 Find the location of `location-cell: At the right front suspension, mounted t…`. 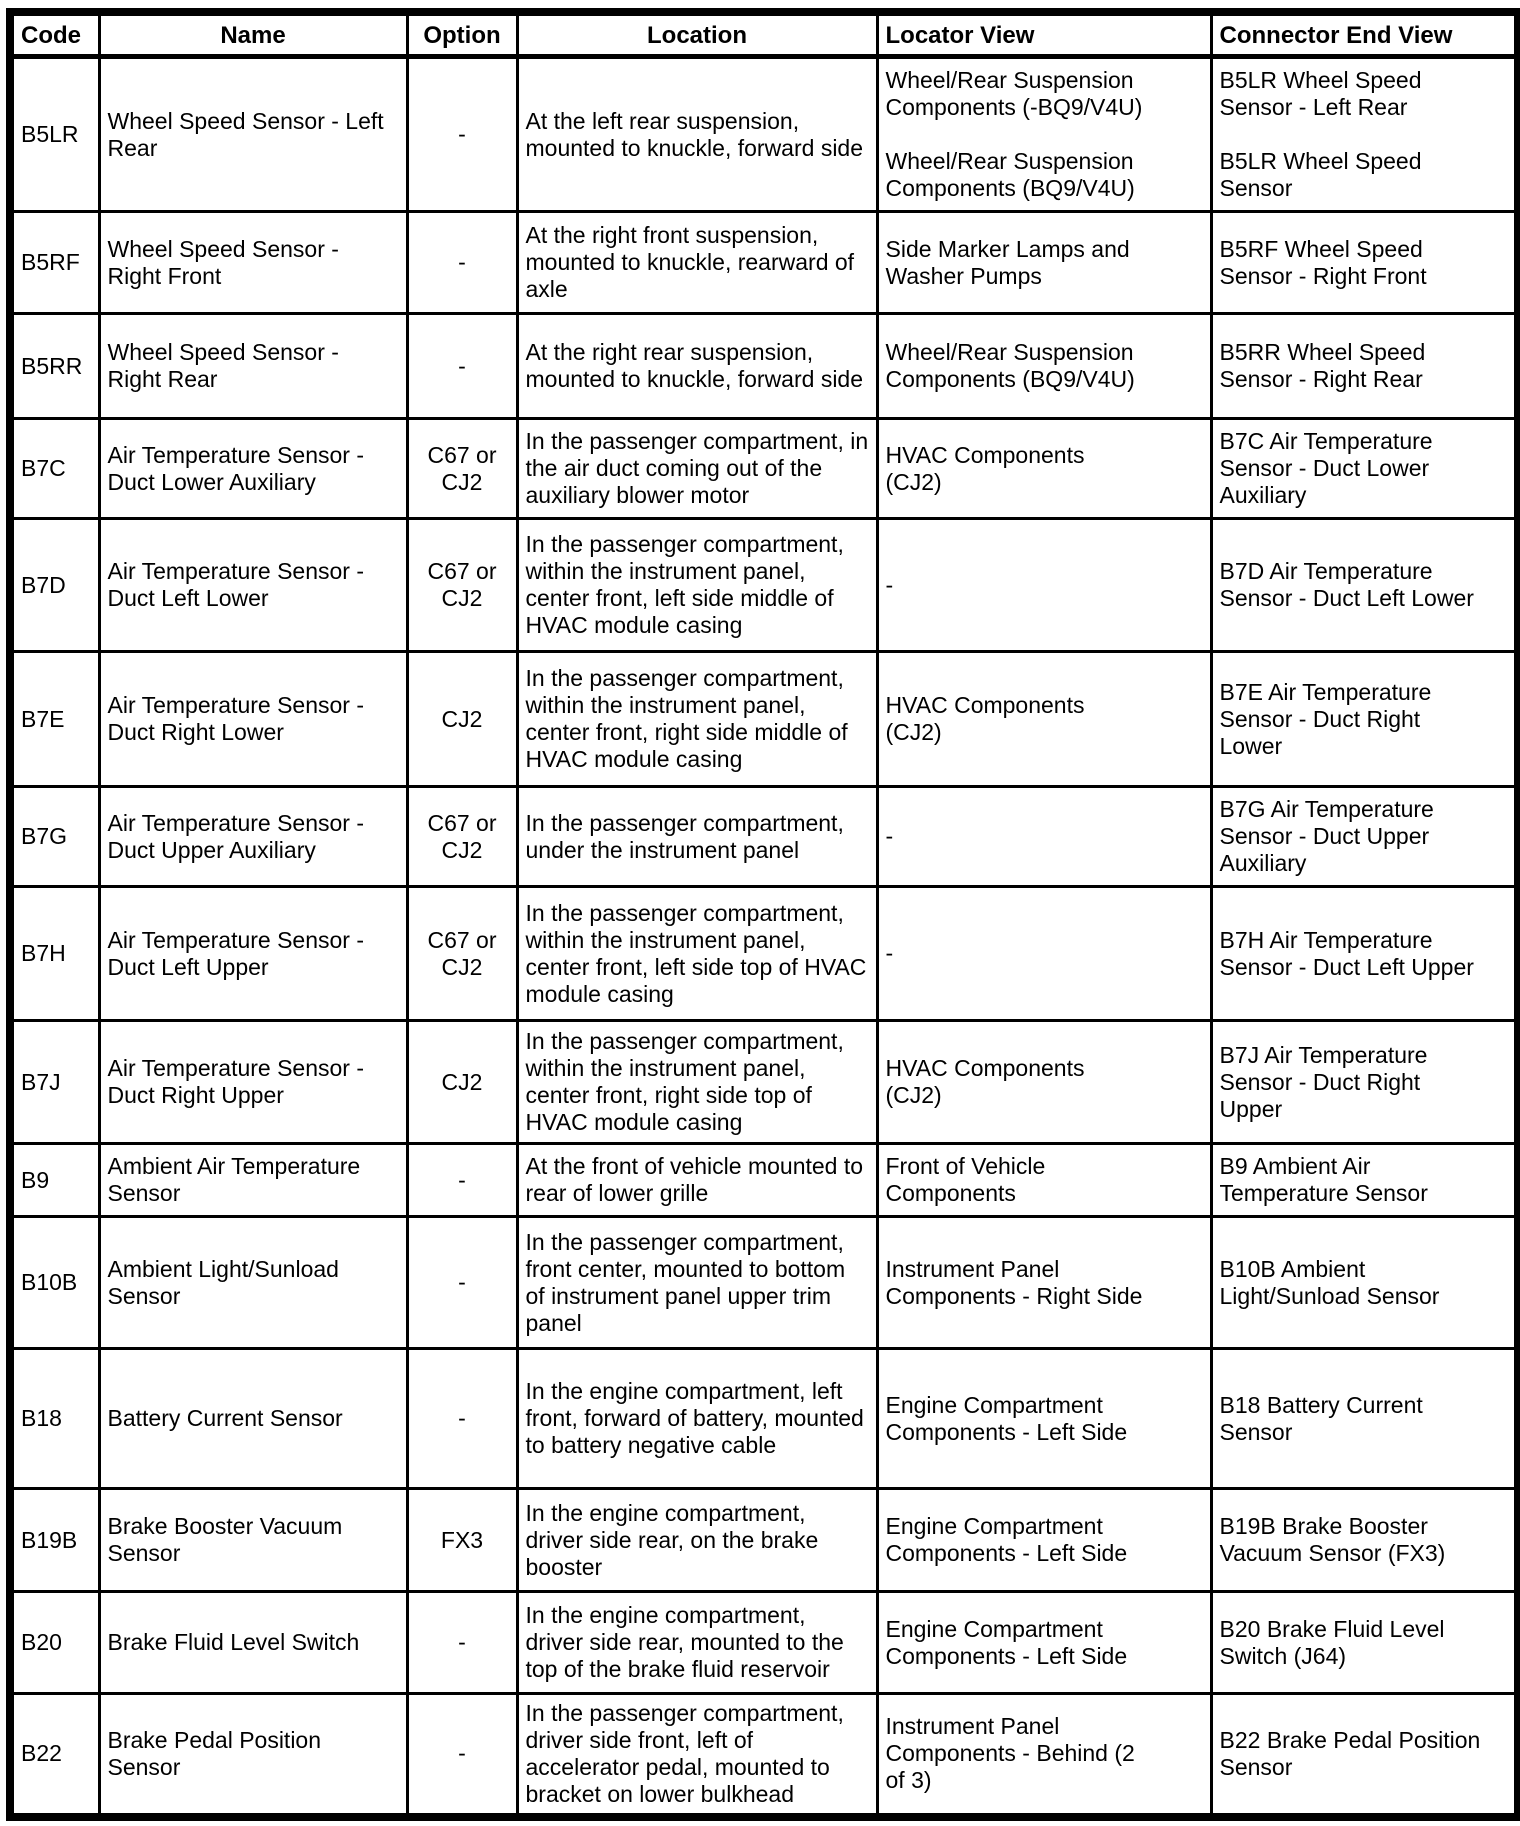

location-cell: At the right front suspension, mounted t… is located at coordinates (697, 262).